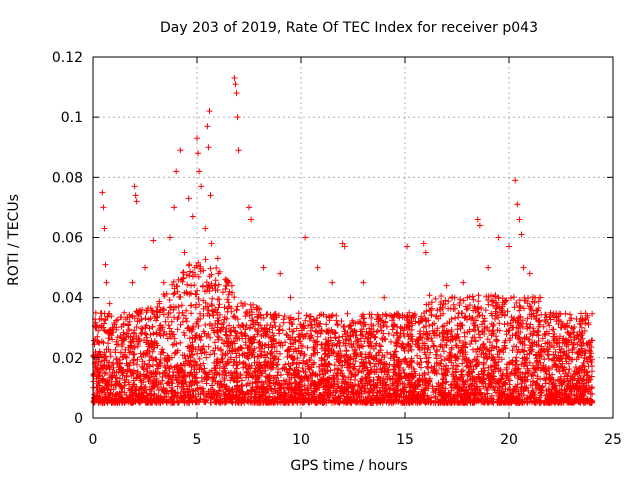 The image size is (640, 480). Describe the element at coordinates (509, 440) in the screenshot. I see `x-tick-label: 20` at that location.